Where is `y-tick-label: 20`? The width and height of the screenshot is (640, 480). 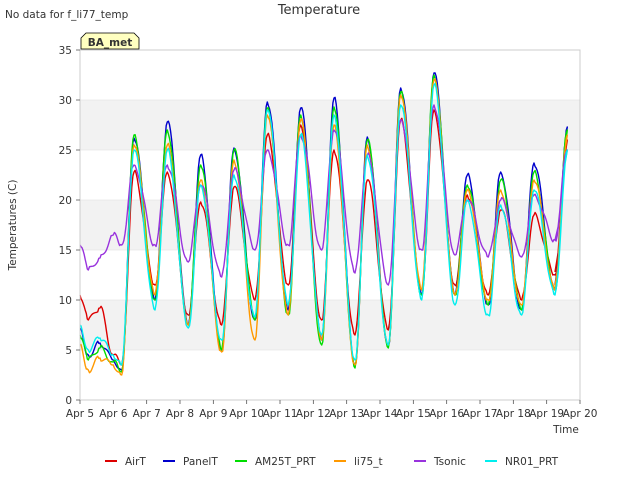 y-tick-label: 20 is located at coordinates (65, 201).